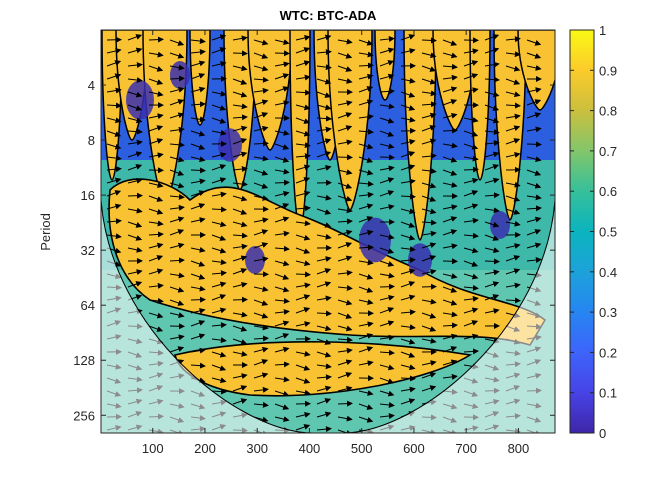 The height and width of the screenshot is (482, 667). I want to click on colorbar-tick-label: 0.3, so click(608, 312).